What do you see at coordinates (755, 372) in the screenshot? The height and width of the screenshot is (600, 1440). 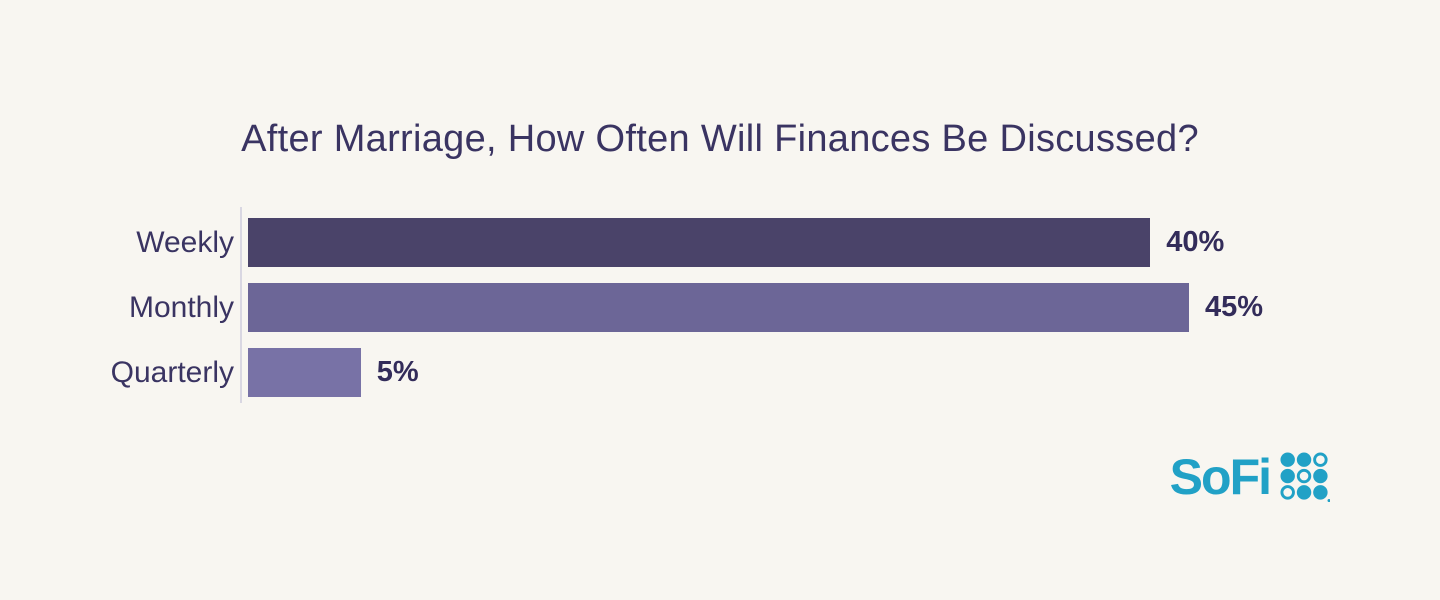 I see `bar-track: 5%` at bounding box center [755, 372].